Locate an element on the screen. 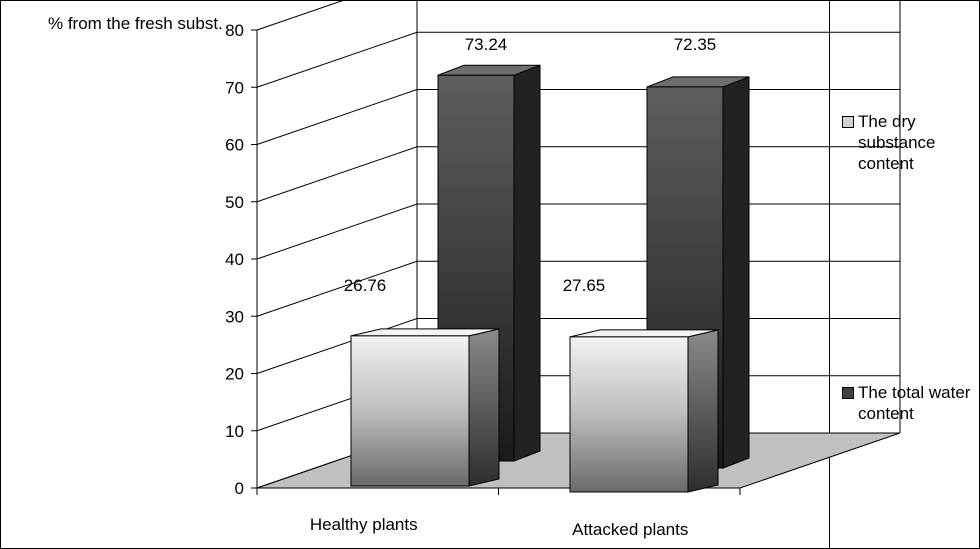  data-label: 27.65 is located at coordinates (584, 285).